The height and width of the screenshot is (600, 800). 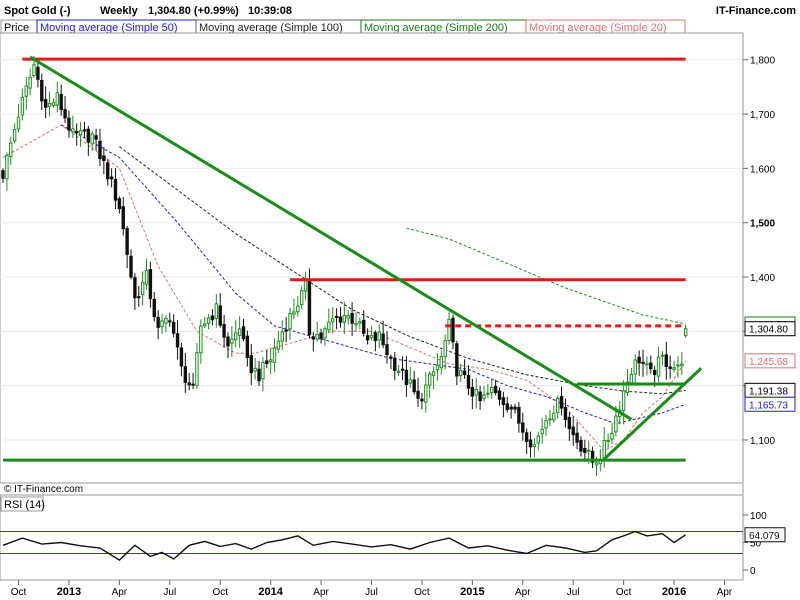 I want to click on rsi-series-line, so click(x=344, y=545).